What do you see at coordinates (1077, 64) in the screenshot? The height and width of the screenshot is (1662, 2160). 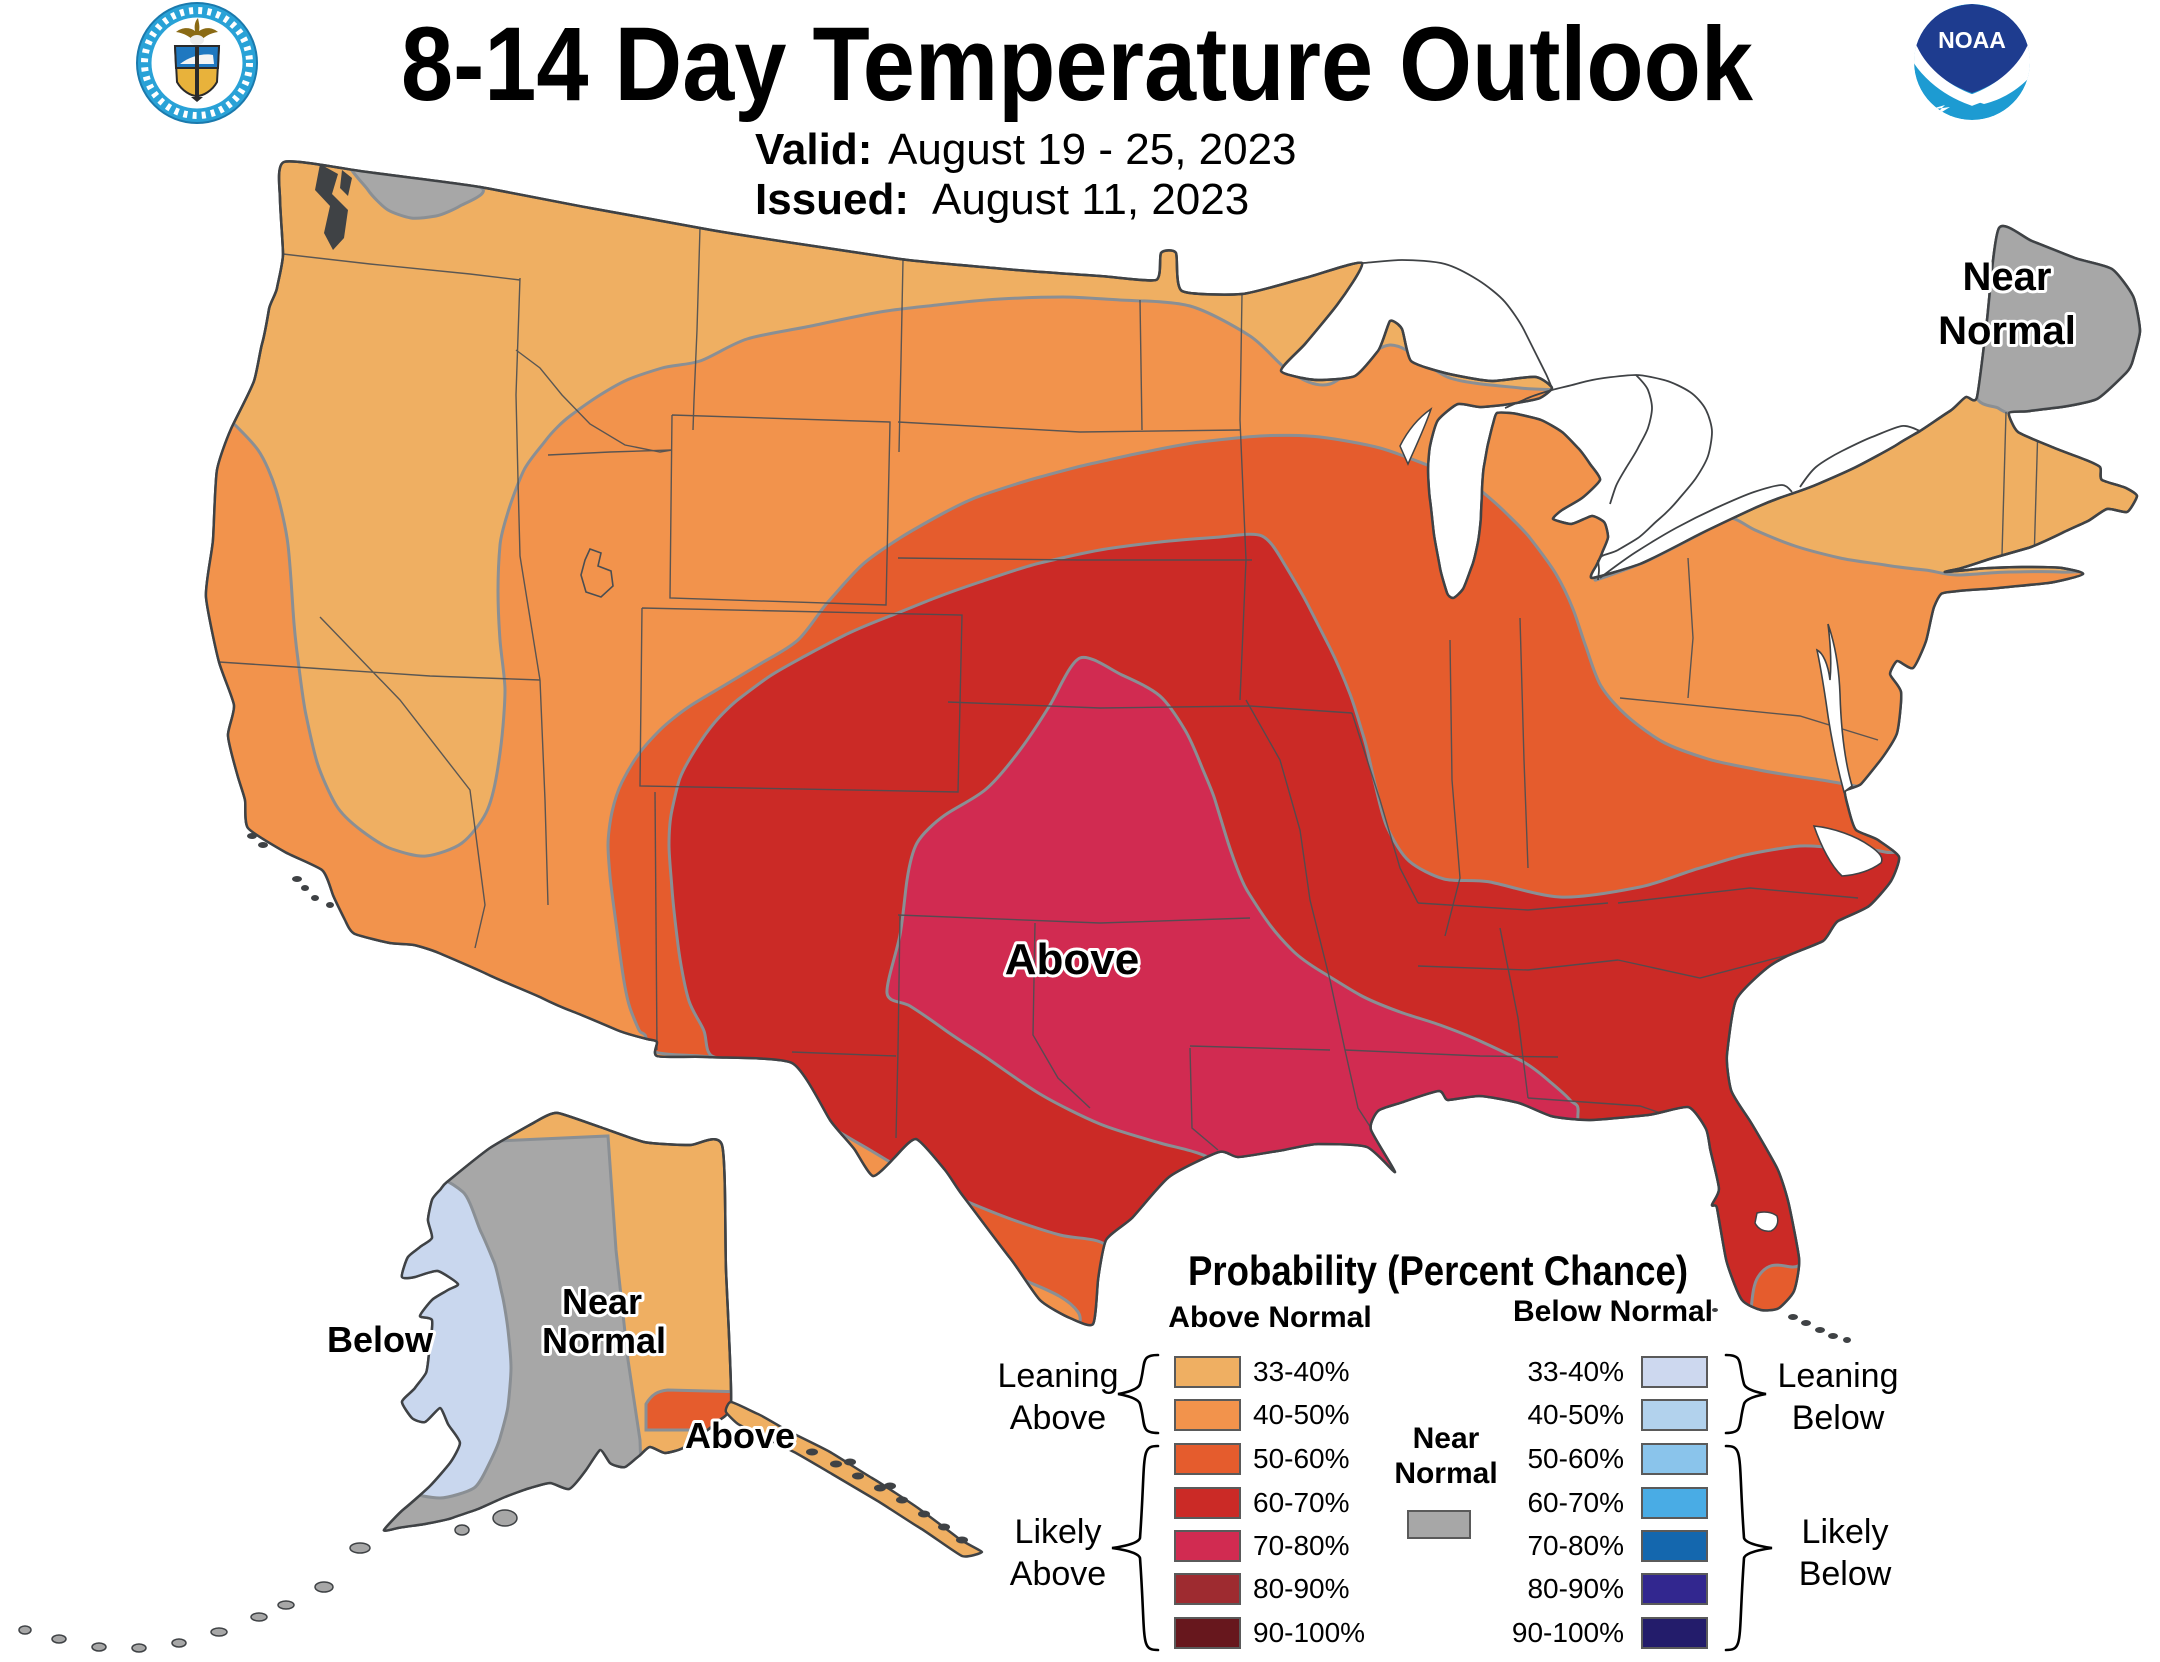 I see `svg-text: 8-14 Day Temperature Outlook` at bounding box center [1077, 64].